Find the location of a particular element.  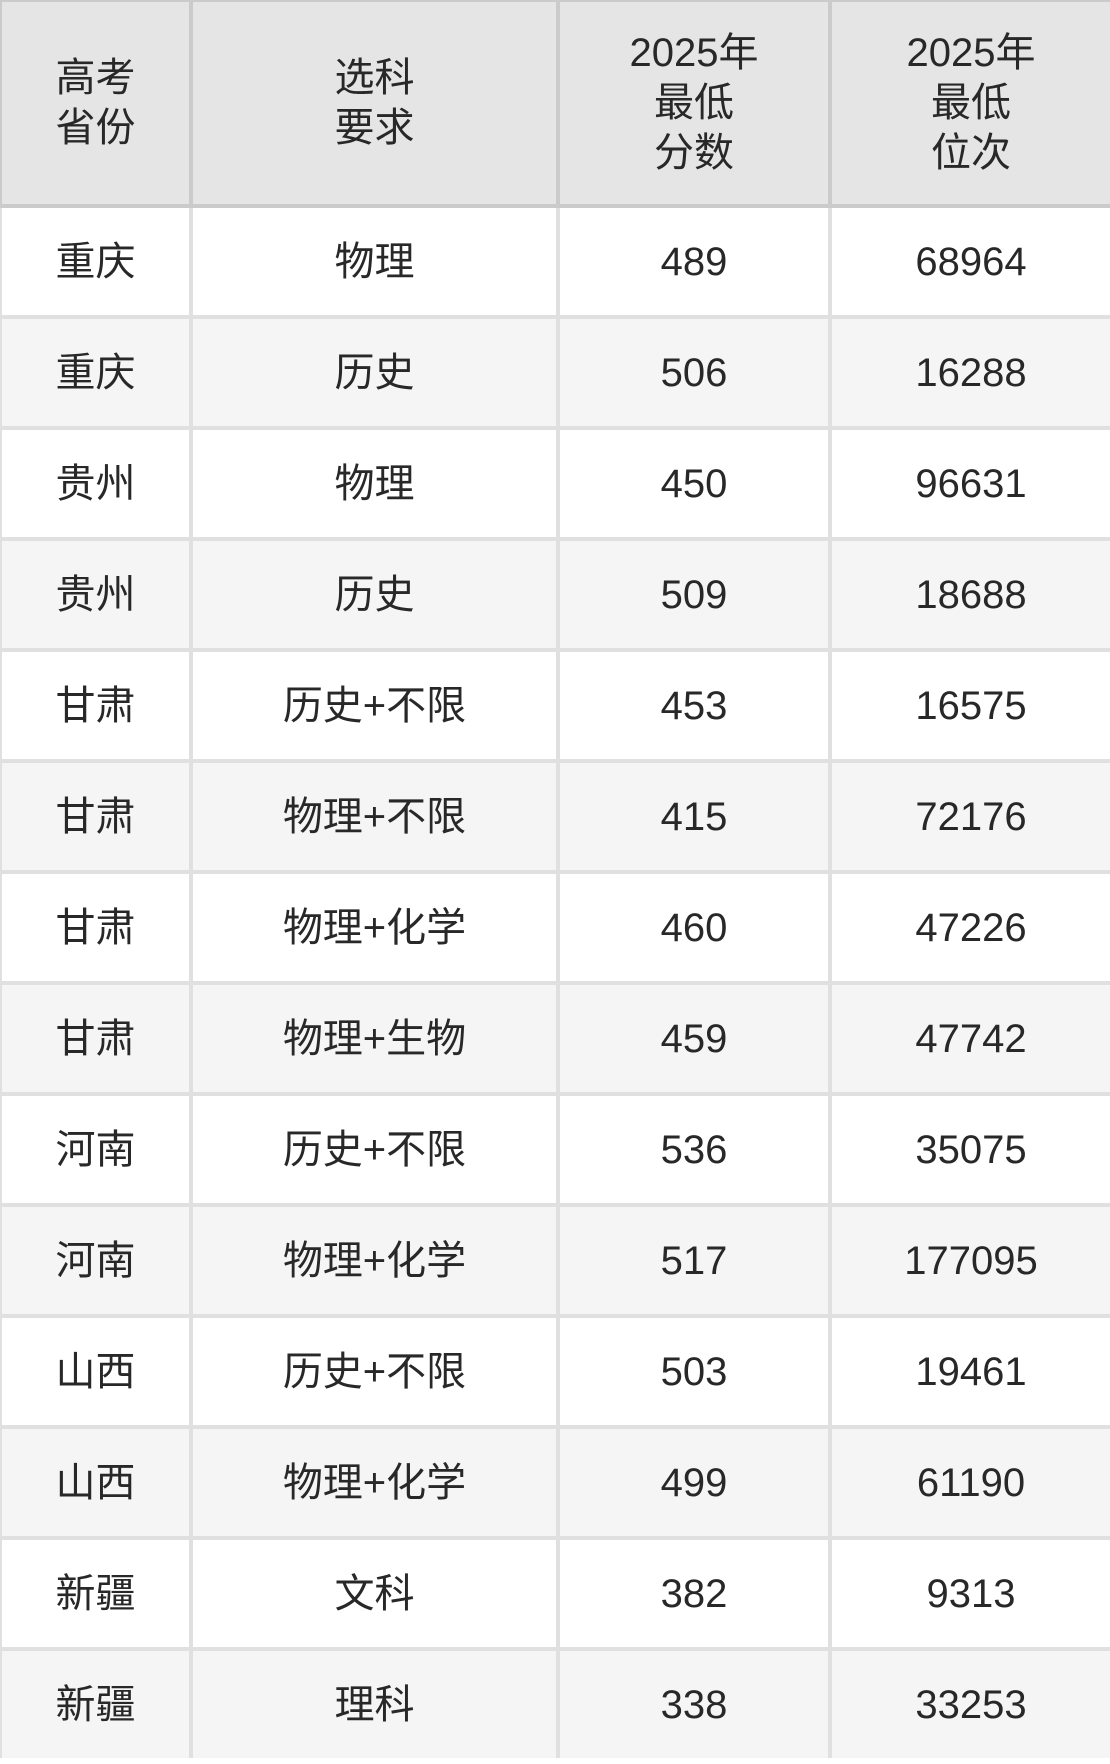

header-cell-min-rank: 2025年 最低 位次 is located at coordinates (969, 104).